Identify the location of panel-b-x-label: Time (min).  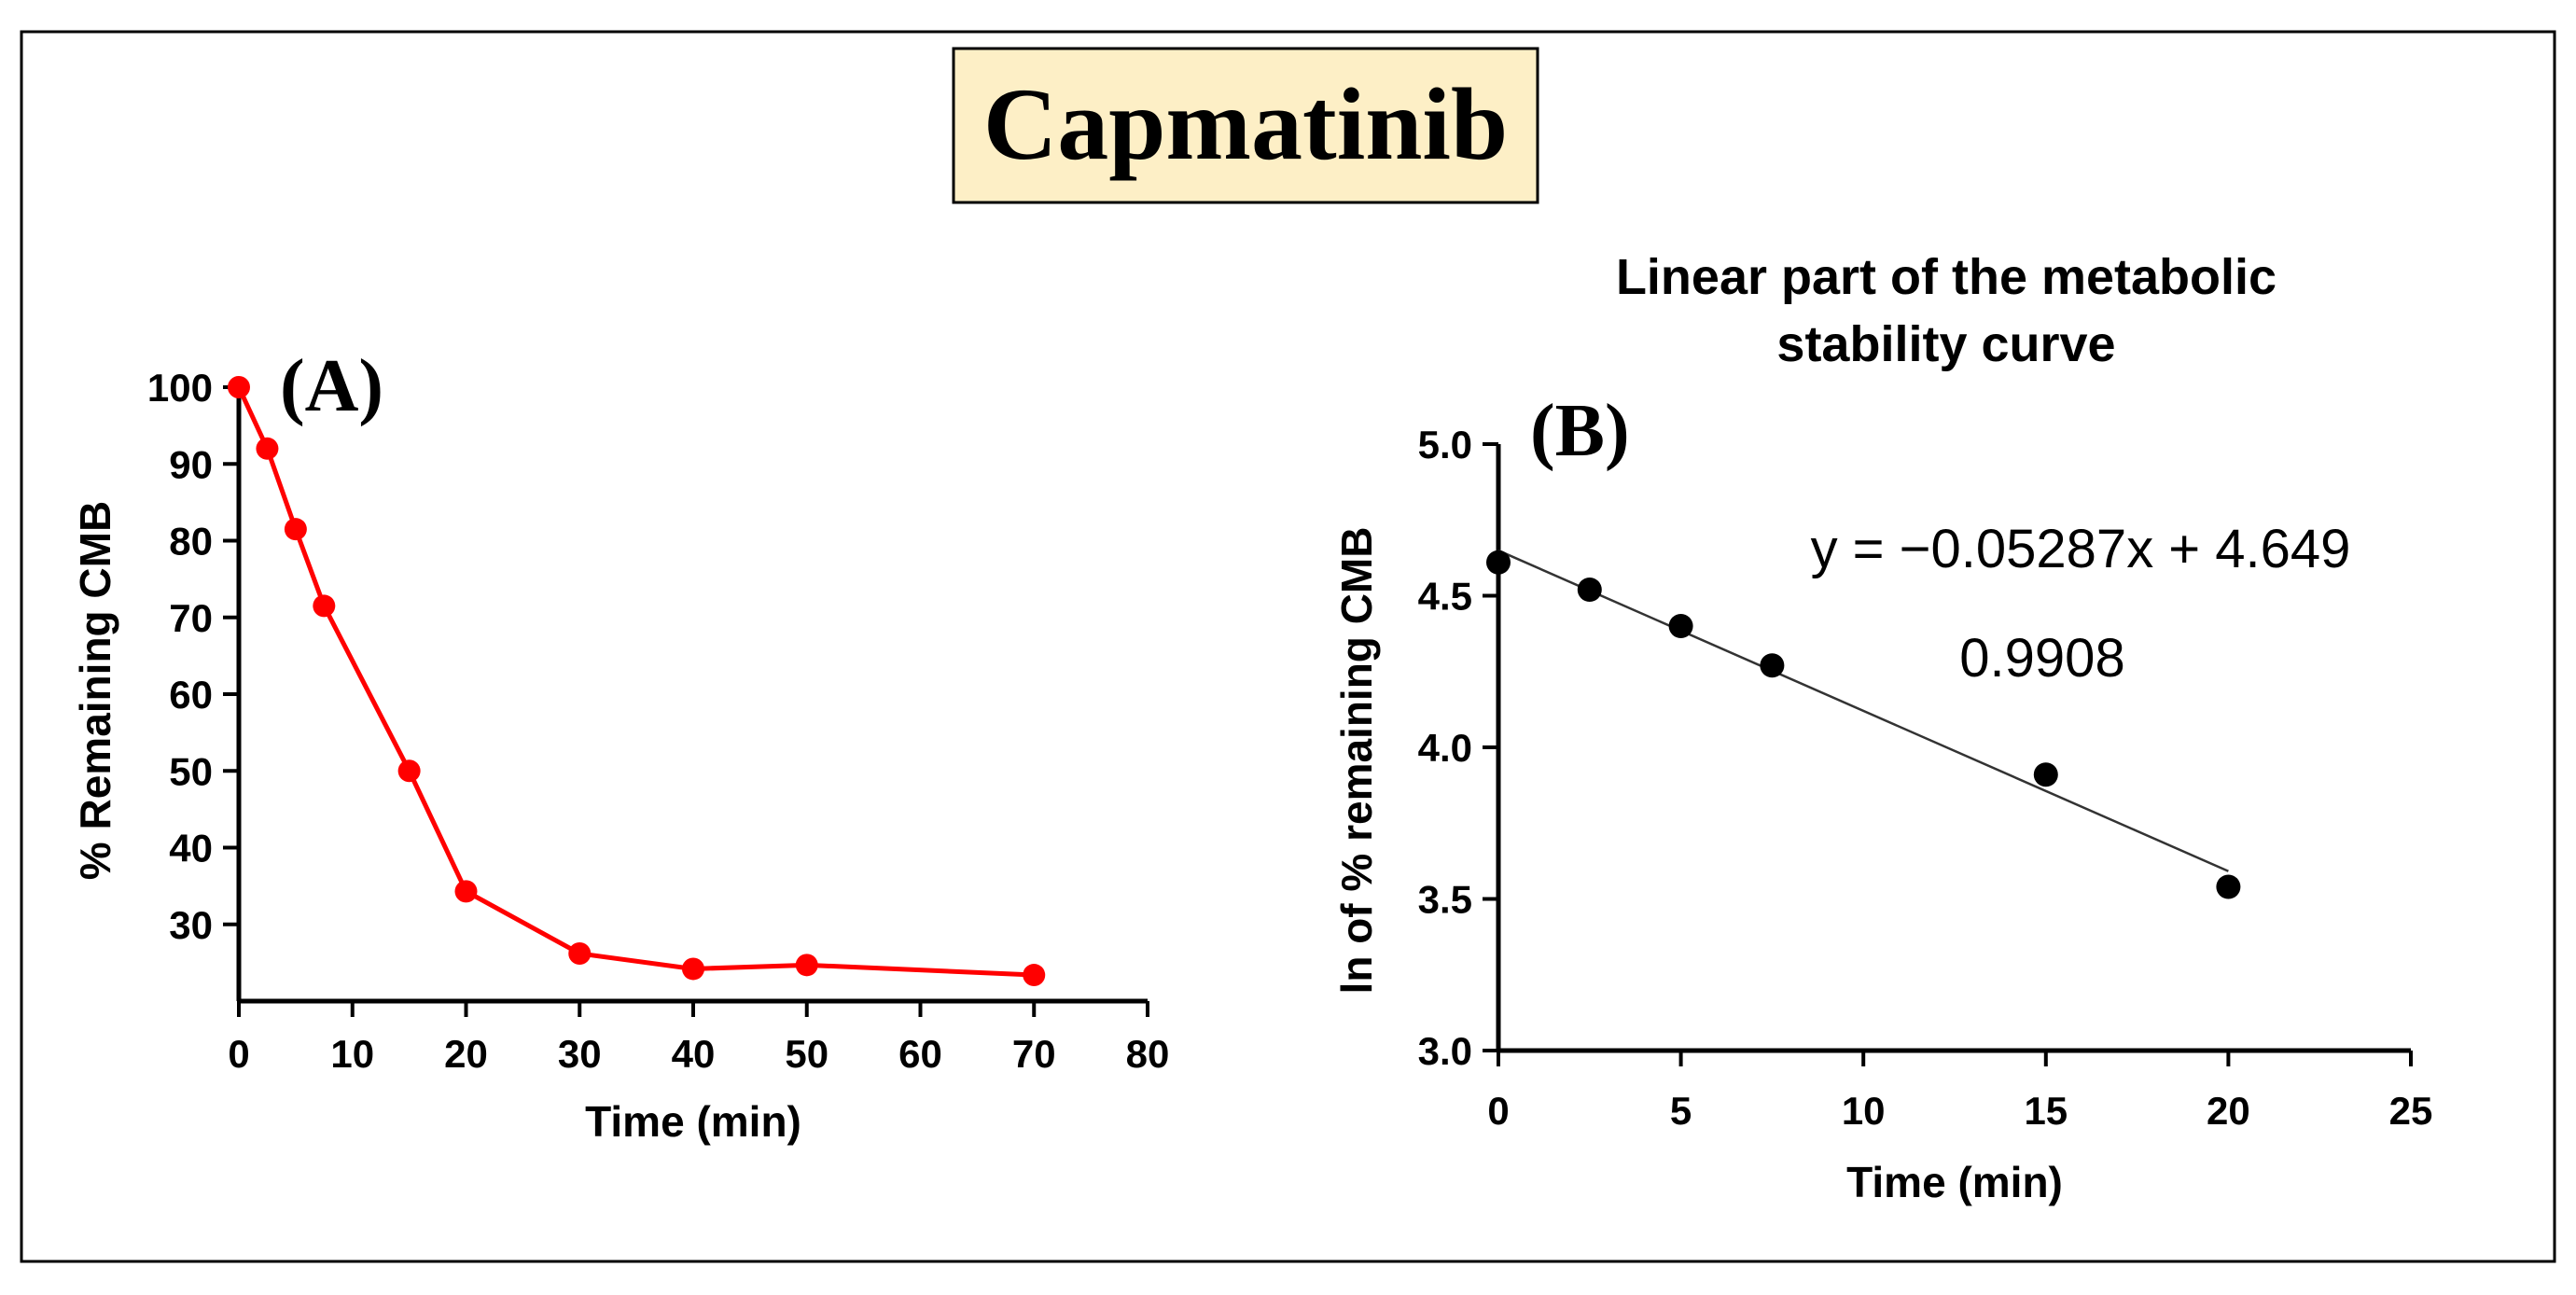
(1954, 1182).